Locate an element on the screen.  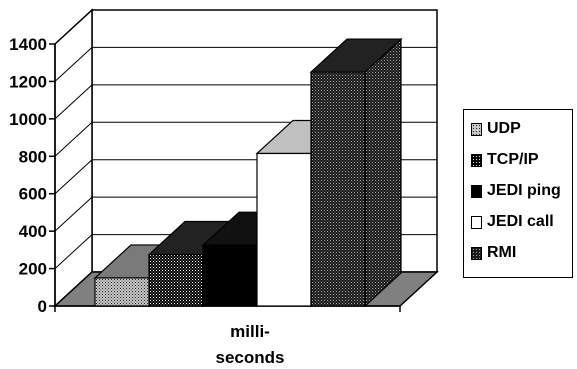
legend-item-rmi: RMI is located at coordinates (493, 253).